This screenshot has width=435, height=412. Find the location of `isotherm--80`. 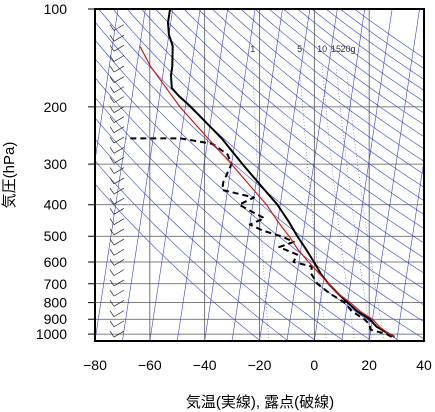

isotherm--80 is located at coordinates (120, 175).